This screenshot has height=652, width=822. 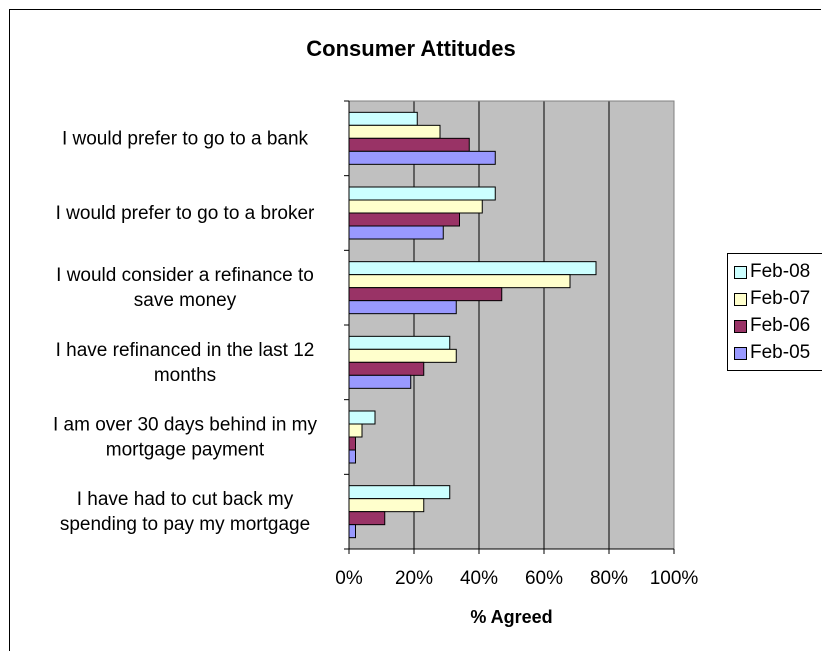 What do you see at coordinates (544, 578) in the screenshot?
I see `x-tick-label: 60%` at bounding box center [544, 578].